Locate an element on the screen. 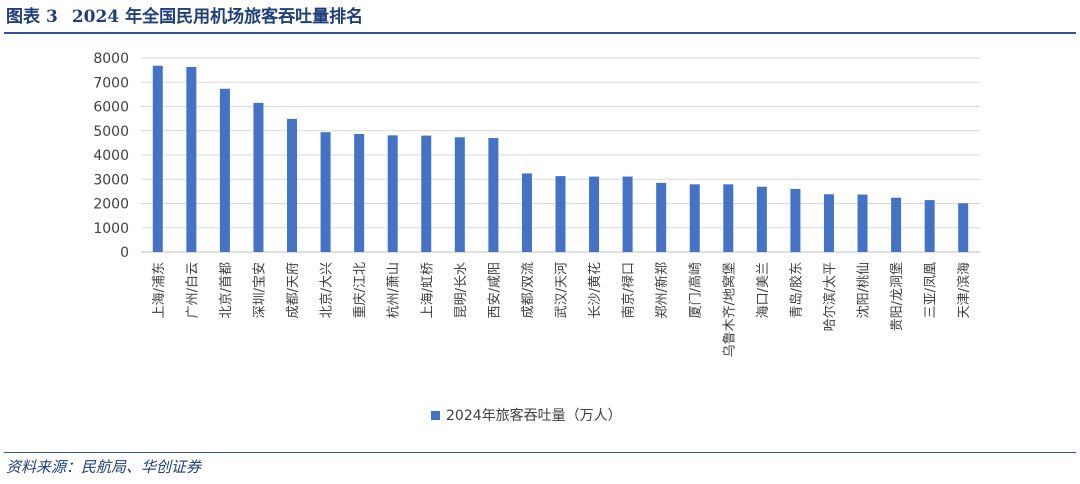 The width and height of the screenshot is (1080, 484). x-category-label: 厦门/高崎 is located at coordinates (696, 290).